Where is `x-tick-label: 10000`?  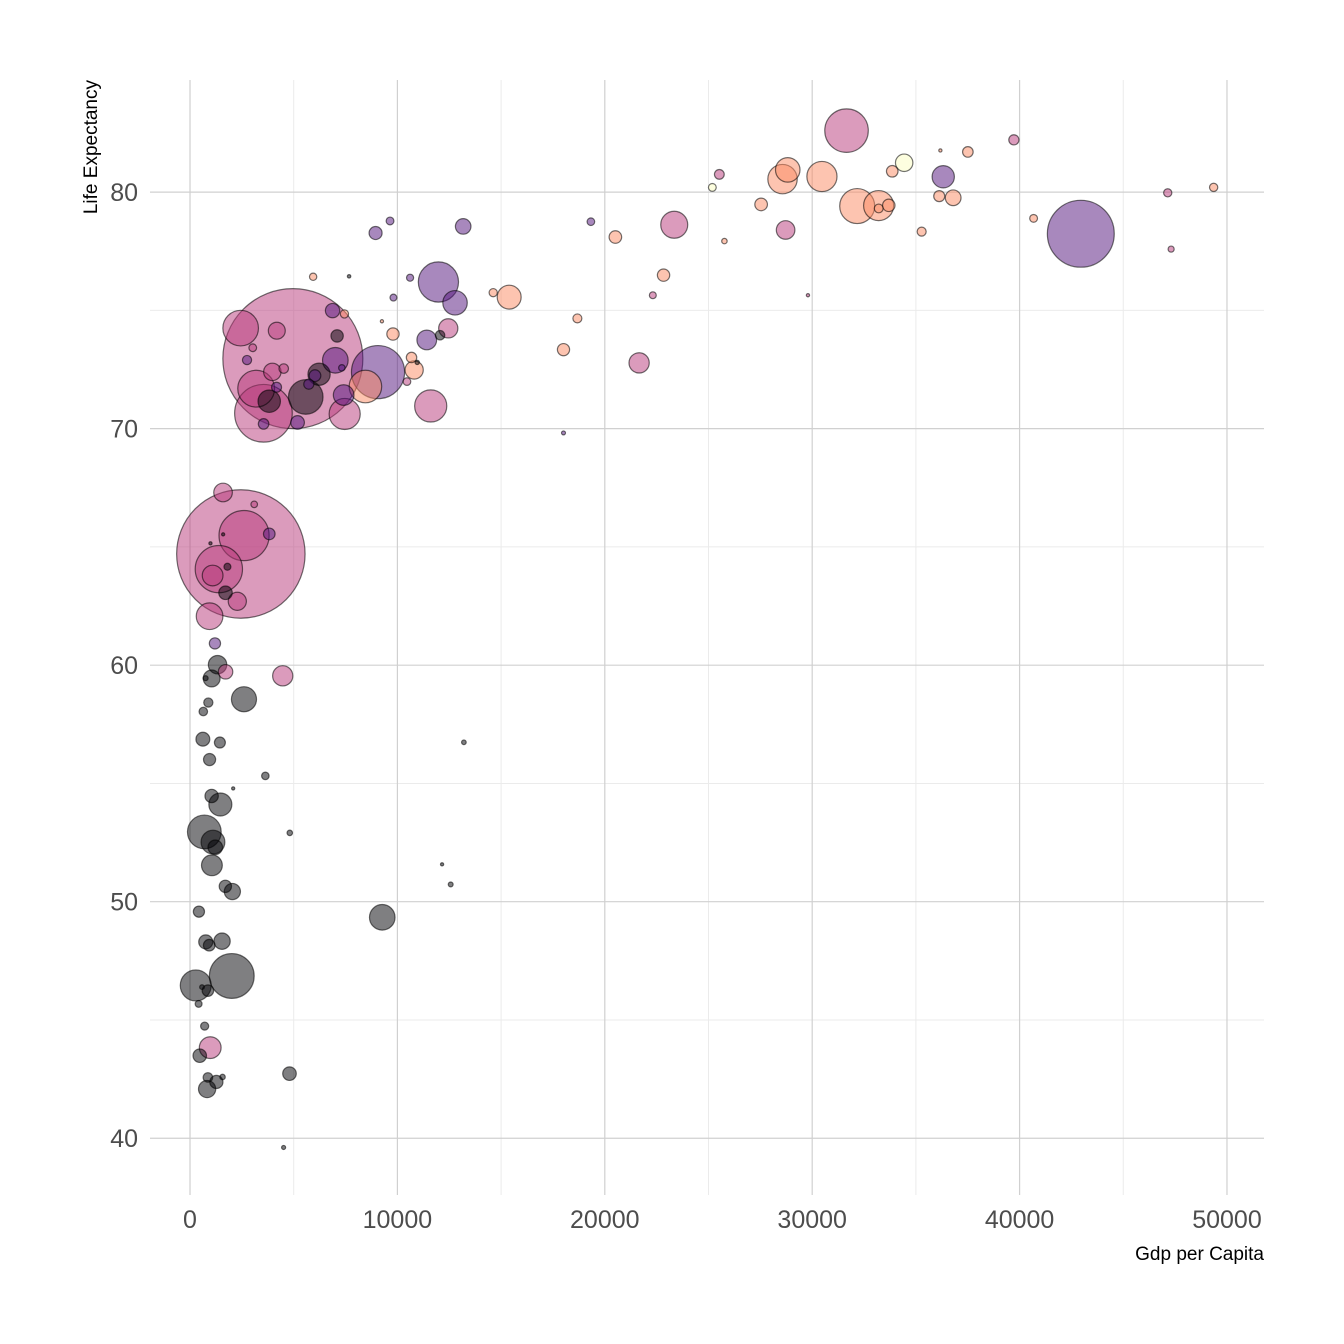 x-tick-label: 10000 is located at coordinates (398, 1220).